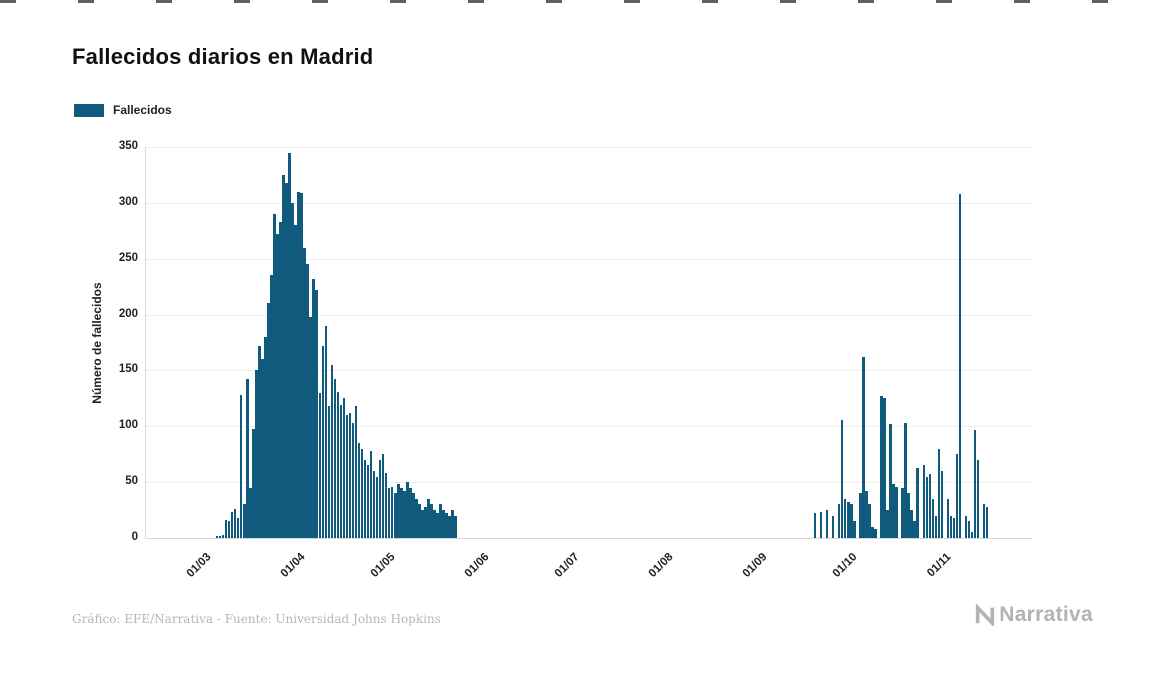  Describe the element at coordinates (89, 110) in the screenshot. I see `legend-swatch` at that location.